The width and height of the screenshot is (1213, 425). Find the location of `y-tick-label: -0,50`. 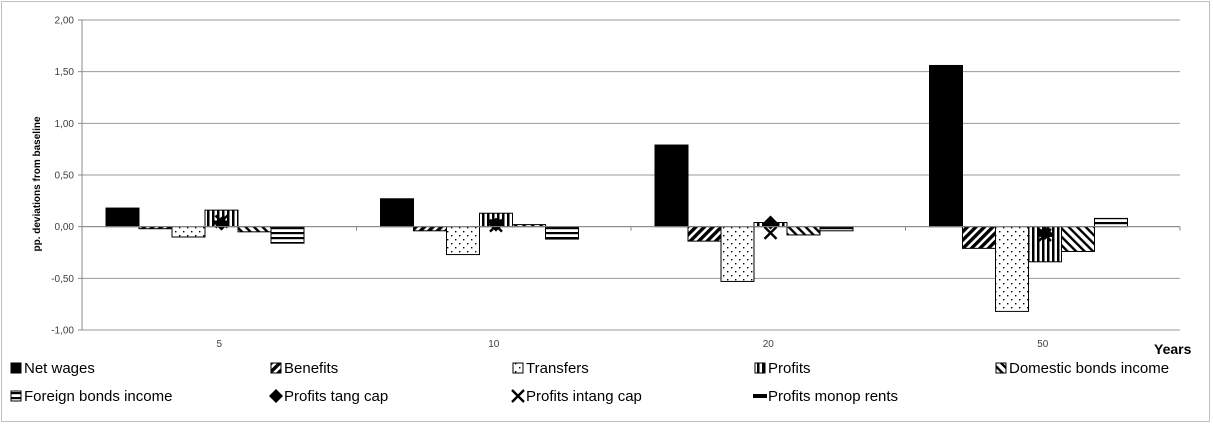

y-tick-label: -0,50 is located at coordinates (62, 279).